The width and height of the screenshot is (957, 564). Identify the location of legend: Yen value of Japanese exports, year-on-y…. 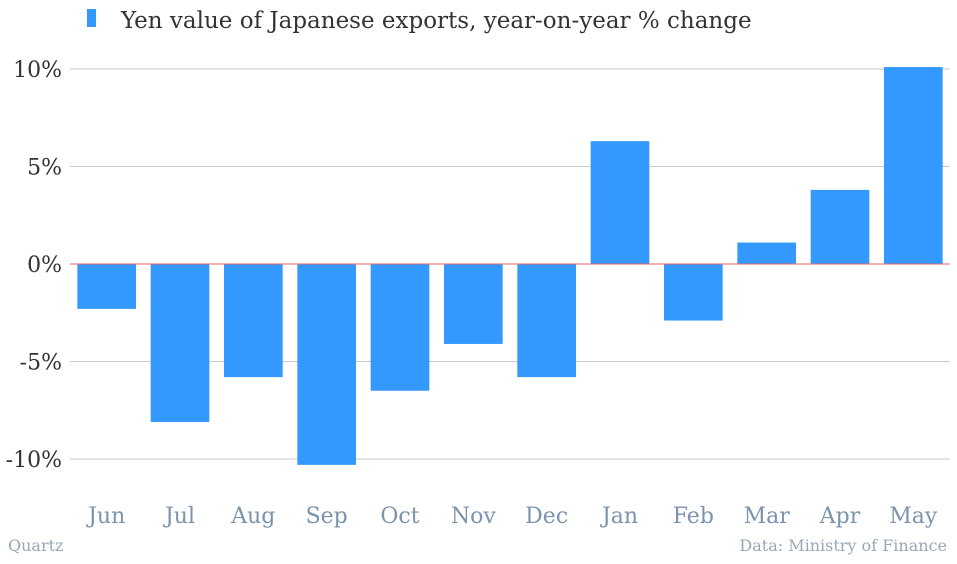
(419, 21).